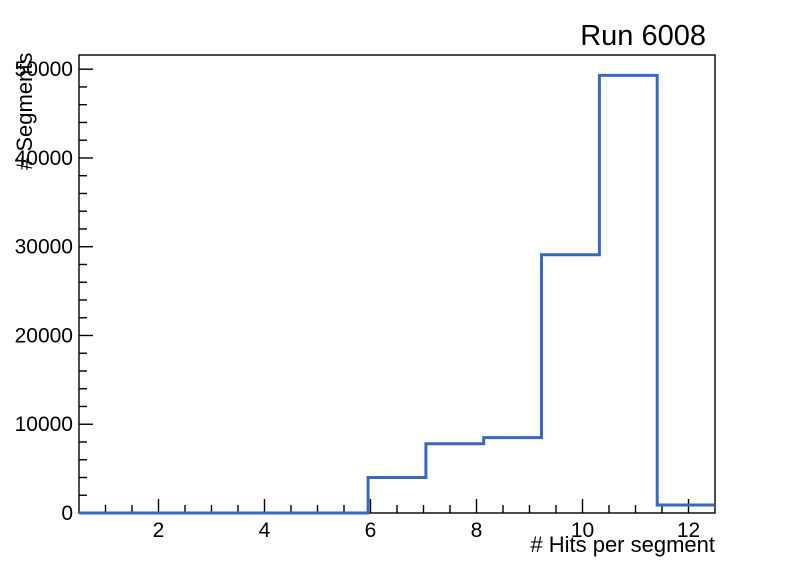 The height and width of the screenshot is (572, 796). I want to click on x-axis-title: # Hits per segment, so click(622, 544).